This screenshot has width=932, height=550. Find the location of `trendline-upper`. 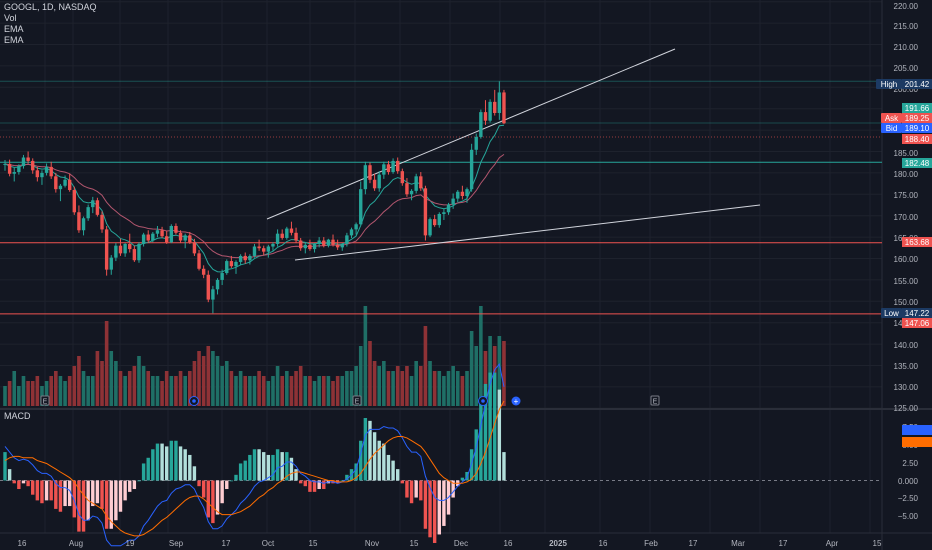

trendline-upper is located at coordinates (471, 134).